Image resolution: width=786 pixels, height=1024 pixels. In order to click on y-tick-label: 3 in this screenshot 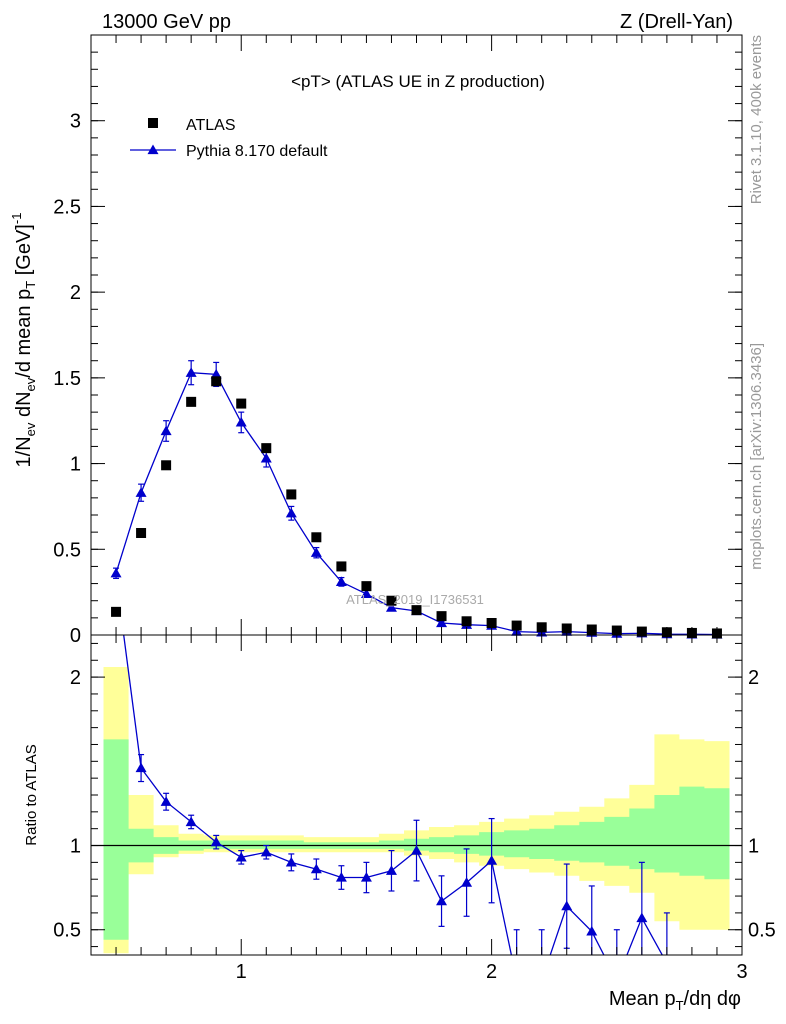, I will do `click(75, 122)`.